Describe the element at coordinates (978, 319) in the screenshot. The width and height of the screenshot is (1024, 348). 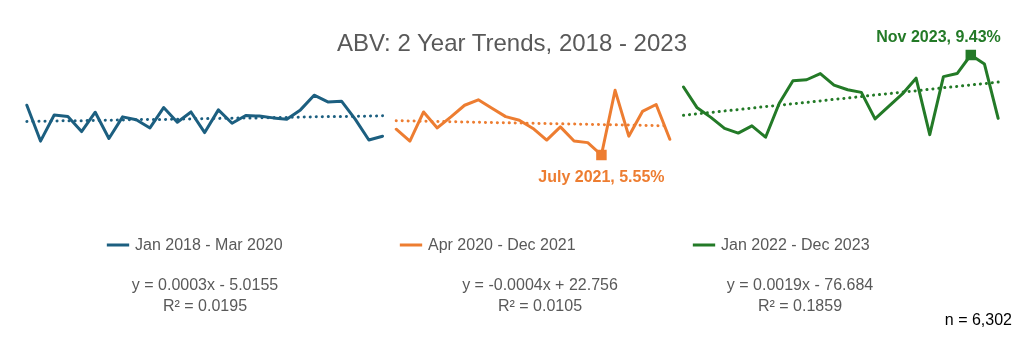
I see `text: n = 6,302` at that location.